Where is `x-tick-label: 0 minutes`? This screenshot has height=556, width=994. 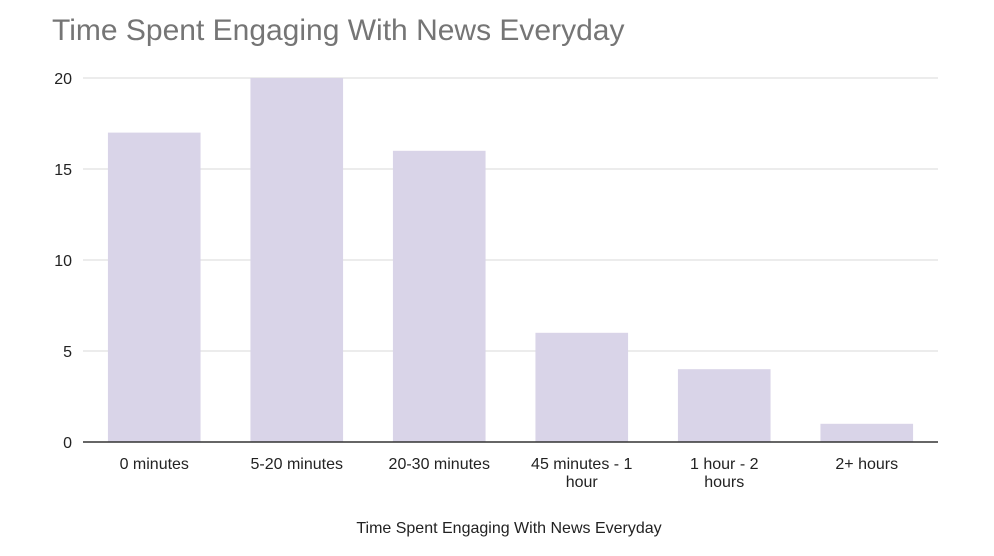 x-tick-label: 0 minutes is located at coordinates (154, 464).